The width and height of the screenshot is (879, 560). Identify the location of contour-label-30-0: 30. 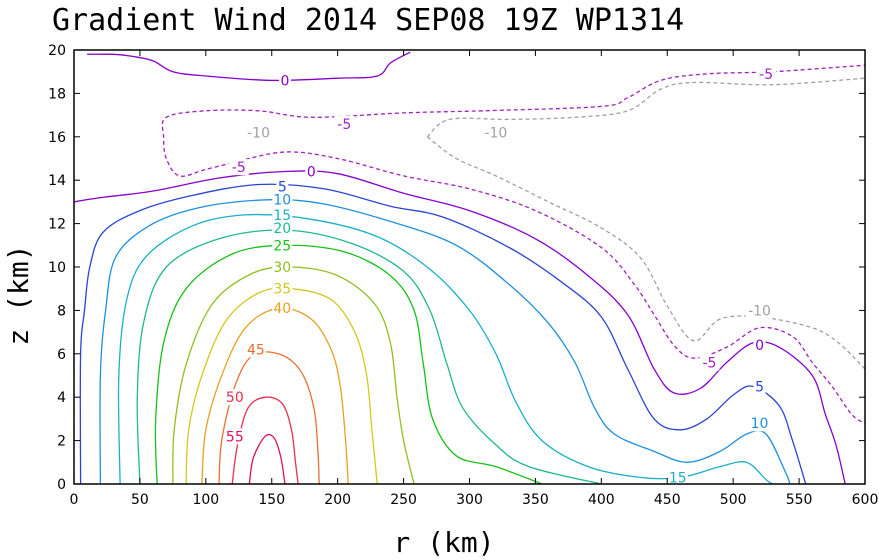
(282, 268).